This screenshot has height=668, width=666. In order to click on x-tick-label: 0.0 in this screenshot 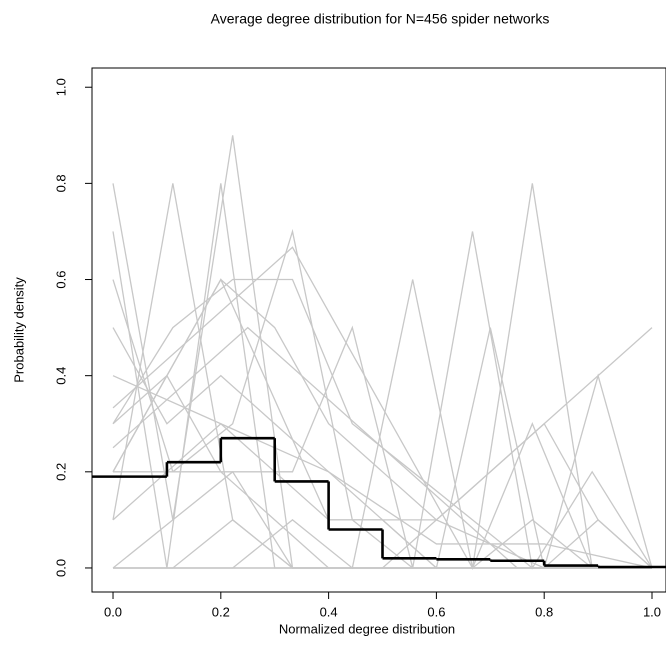, I will do `click(113, 611)`.